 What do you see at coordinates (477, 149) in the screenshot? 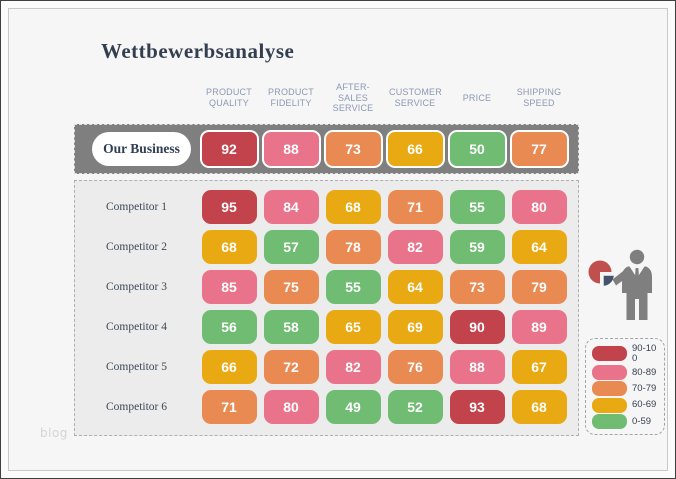
I see `score-badge: 50` at bounding box center [477, 149].